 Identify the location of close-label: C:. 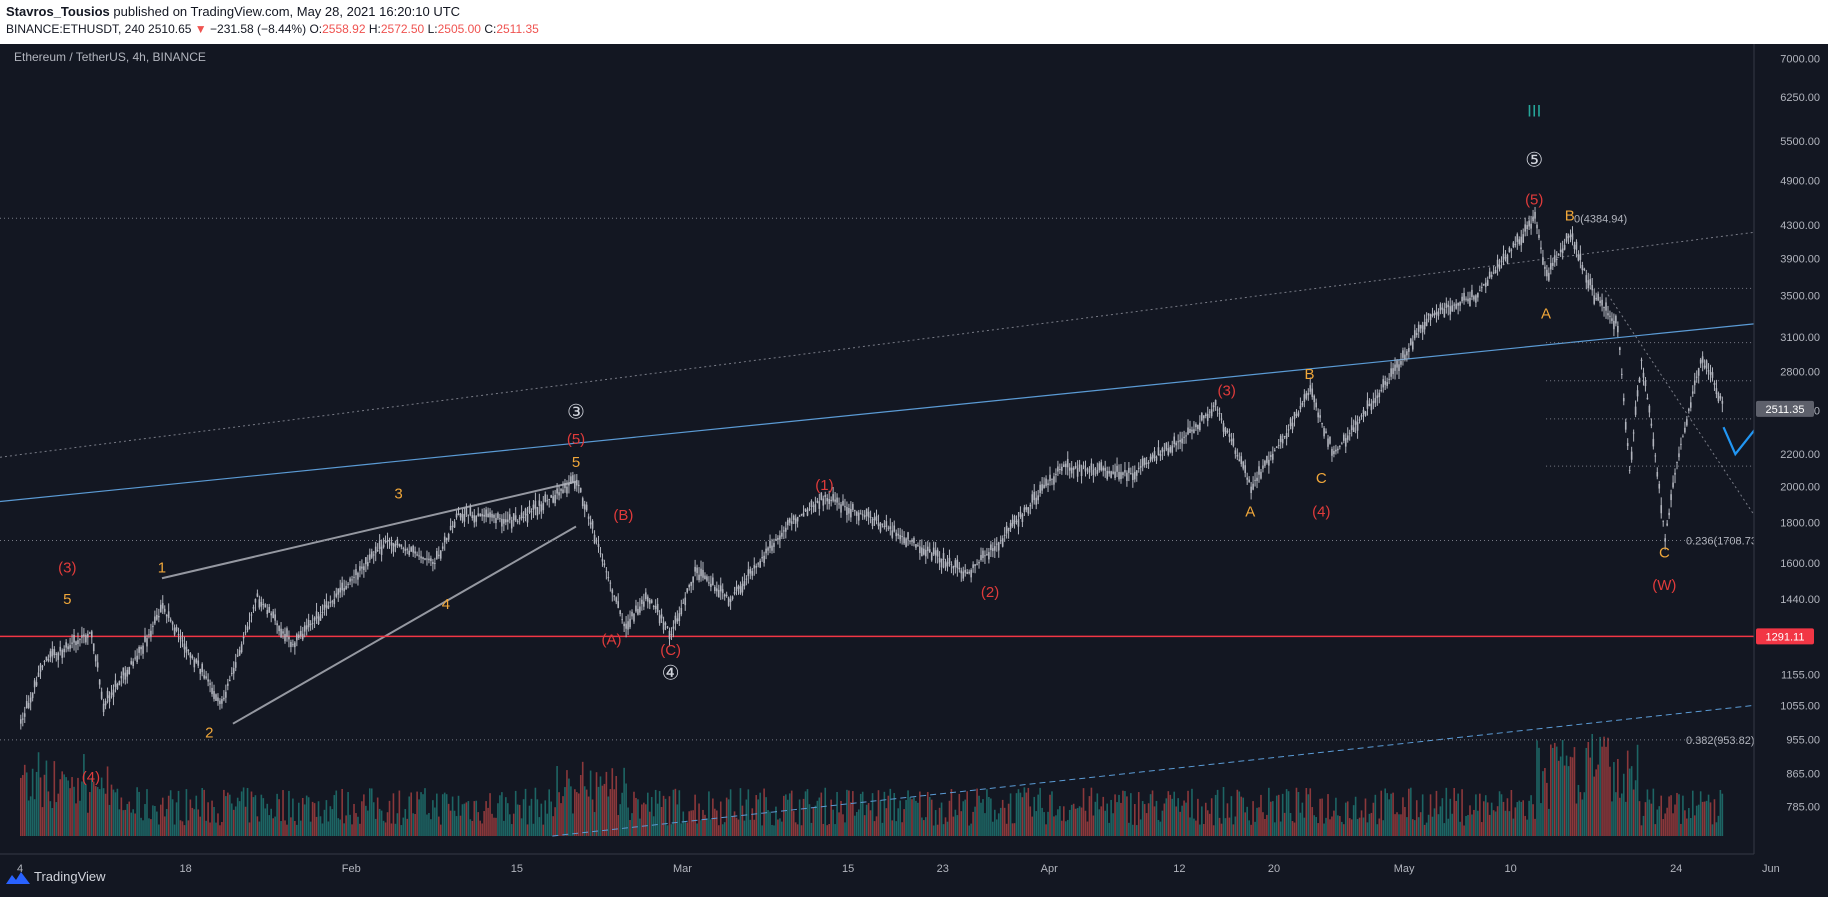
(490, 29).